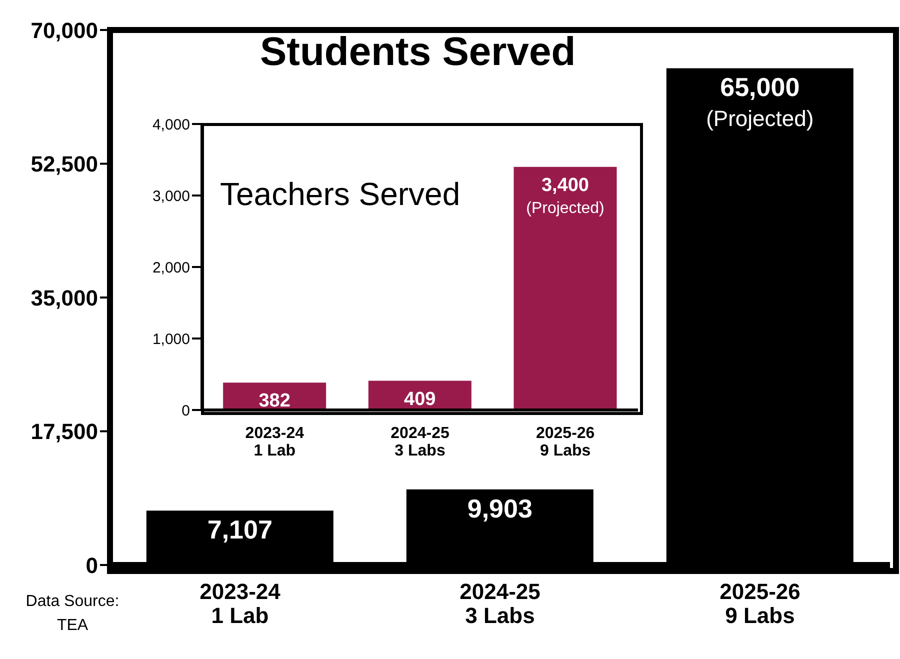  I want to click on data-label: 382, so click(274, 401).